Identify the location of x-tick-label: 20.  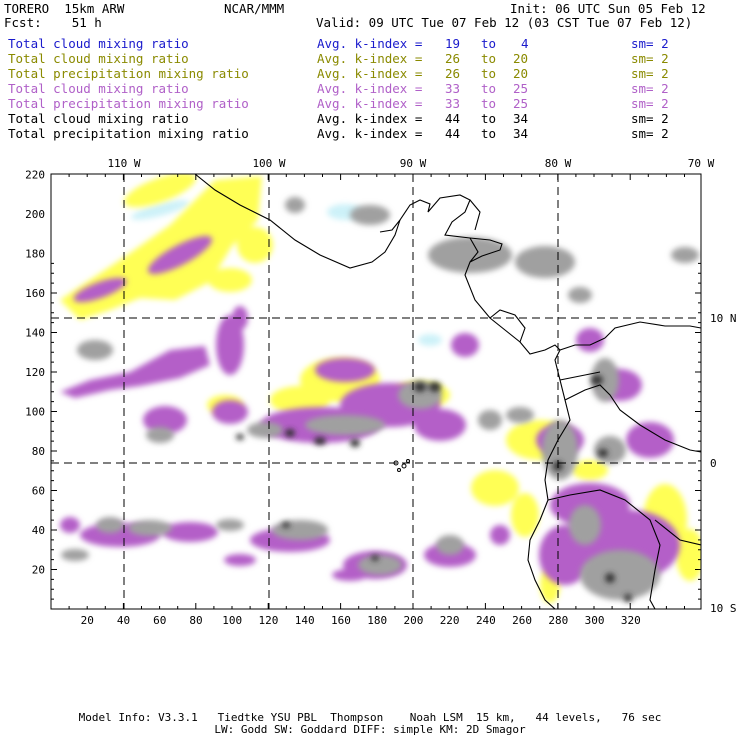
(87, 620).